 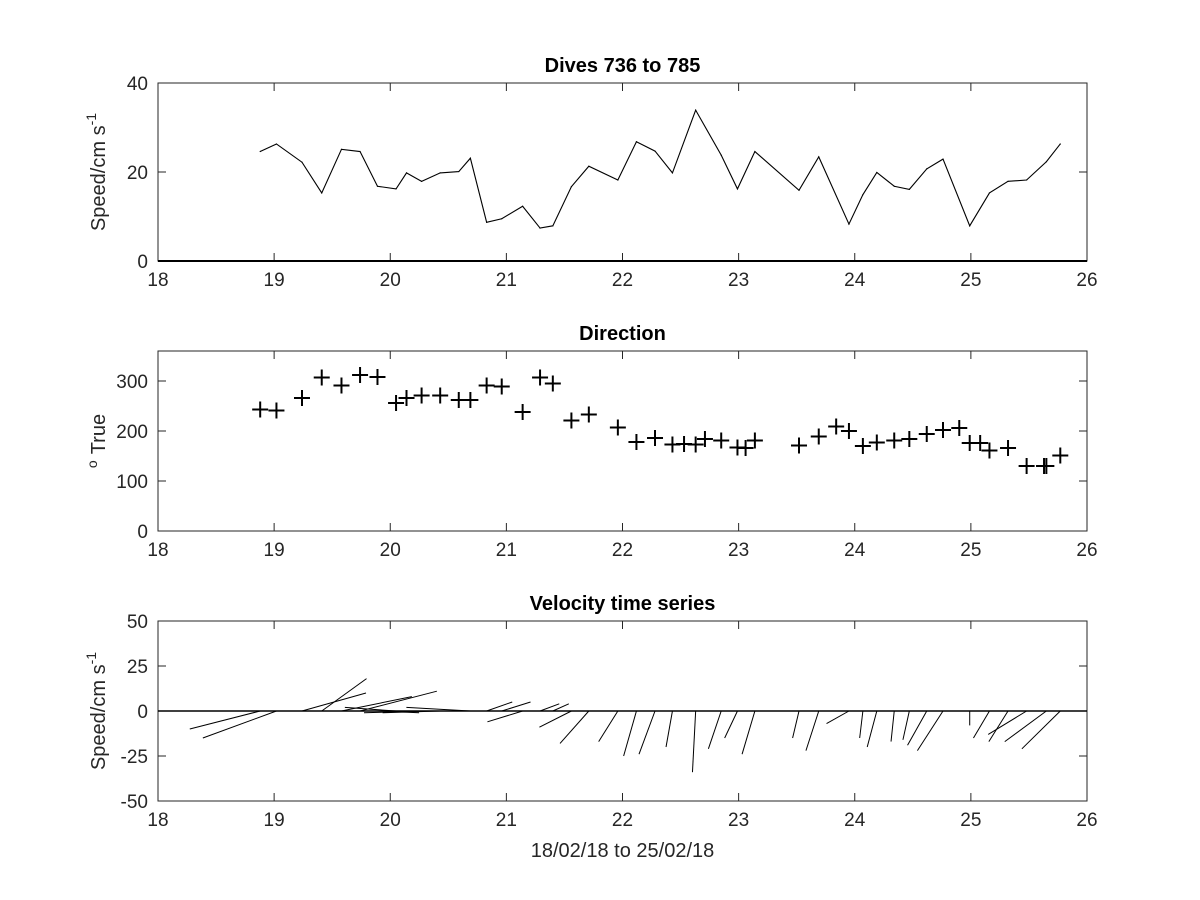 What do you see at coordinates (274, 280) in the screenshot?
I see `x-tick-label: 19` at bounding box center [274, 280].